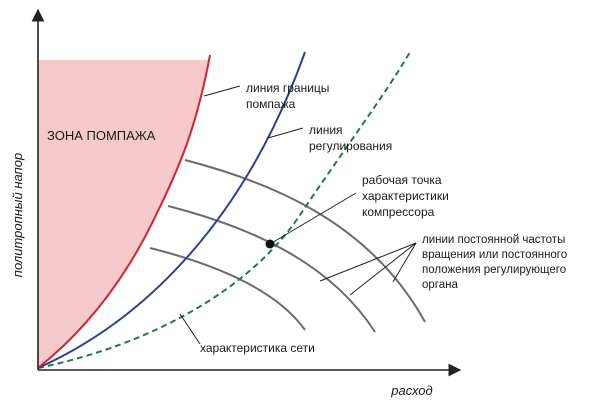  What do you see at coordinates (289, 96) in the screenshot?
I see `surge-line-label: линия границы помпажа` at bounding box center [289, 96].